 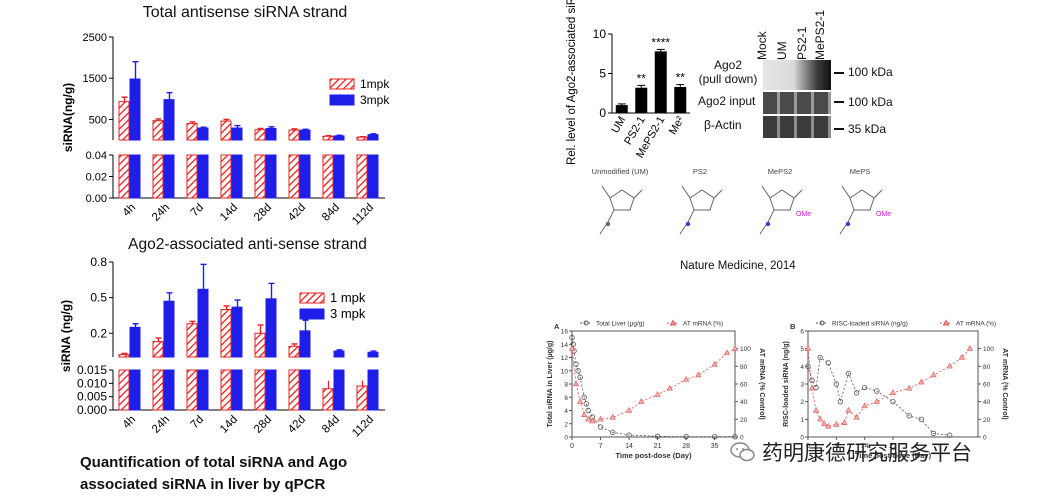 What do you see at coordinates (602, 74) in the screenshot?
I see `y-tick-label: 5` at bounding box center [602, 74].